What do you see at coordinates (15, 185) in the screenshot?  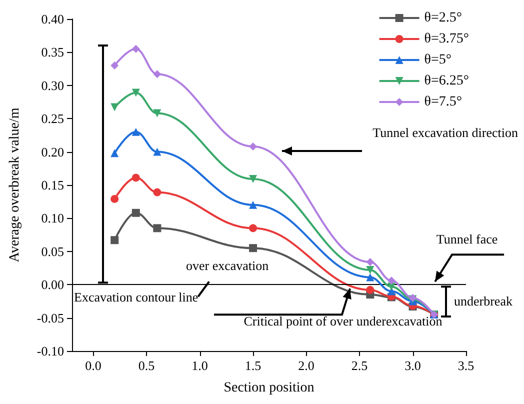 I see `y-axis-title: Average overbreak value/m` at bounding box center [15, 185].